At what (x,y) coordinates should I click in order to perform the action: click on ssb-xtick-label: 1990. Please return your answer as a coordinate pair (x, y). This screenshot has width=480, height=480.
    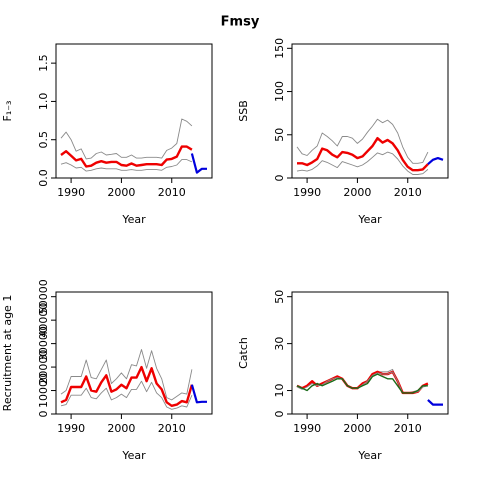
    Looking at the image, I should click on (307, 192).